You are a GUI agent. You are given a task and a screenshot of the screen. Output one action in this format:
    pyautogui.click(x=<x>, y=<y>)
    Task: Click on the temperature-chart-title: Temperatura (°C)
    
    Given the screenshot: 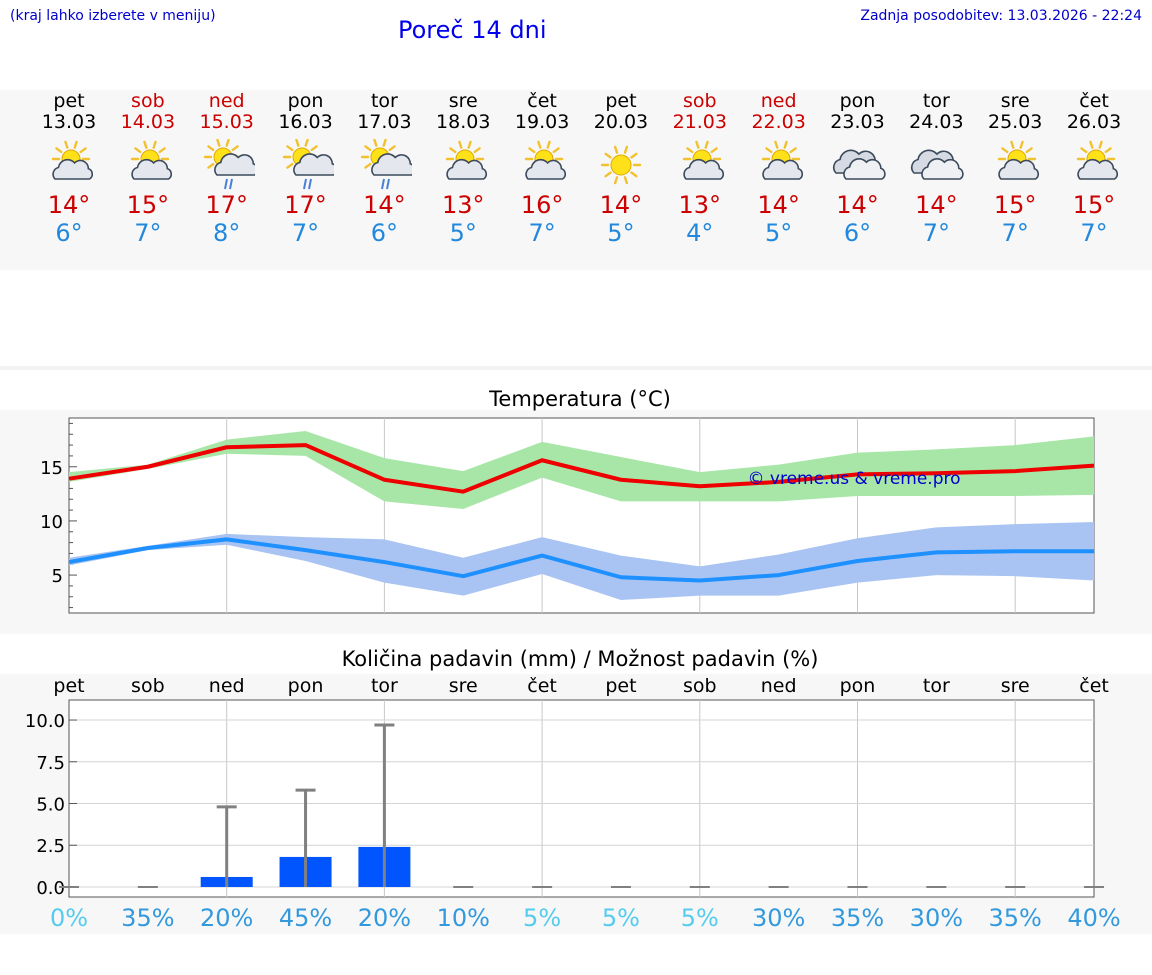 What is the action you would take?
    pyautogui.click(x=580, y=399)
    